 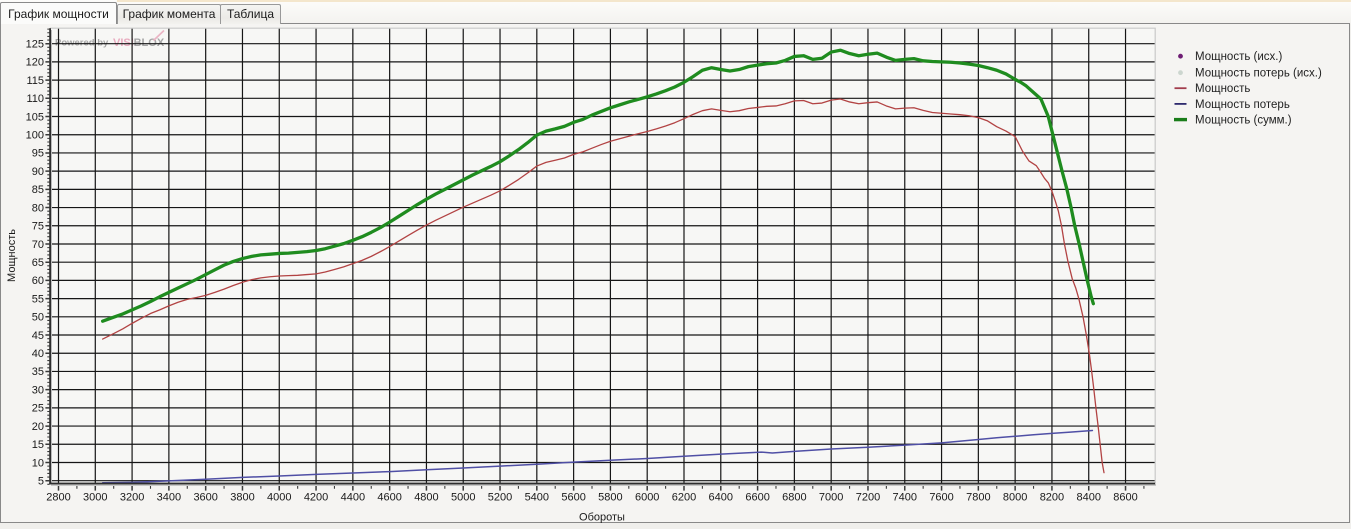 What do you see at coordinates (41, 481) in the screenshot?
I see `svg-text: 5` at bounding box center [41, 481].